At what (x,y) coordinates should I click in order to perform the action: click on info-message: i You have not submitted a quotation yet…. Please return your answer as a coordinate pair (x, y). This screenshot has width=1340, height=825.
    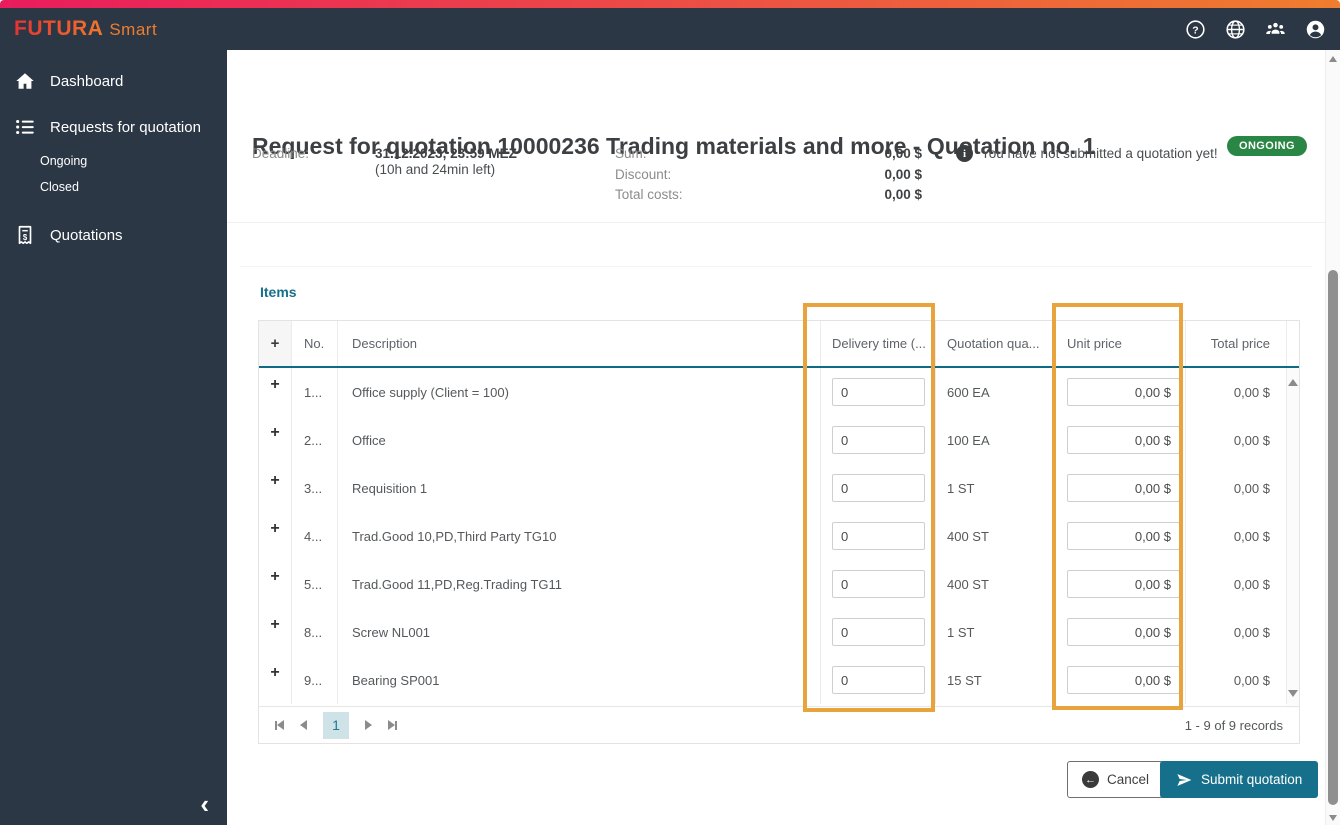
    Looking at the image, I should click on (1087, 153).